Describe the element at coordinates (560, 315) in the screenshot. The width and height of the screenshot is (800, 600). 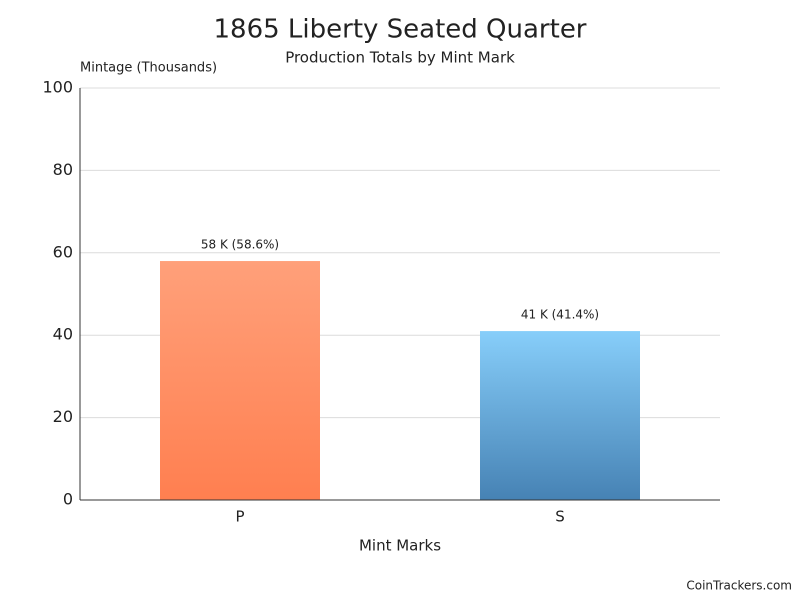
I see `value-label: 41 K (41.4%)` at that location.